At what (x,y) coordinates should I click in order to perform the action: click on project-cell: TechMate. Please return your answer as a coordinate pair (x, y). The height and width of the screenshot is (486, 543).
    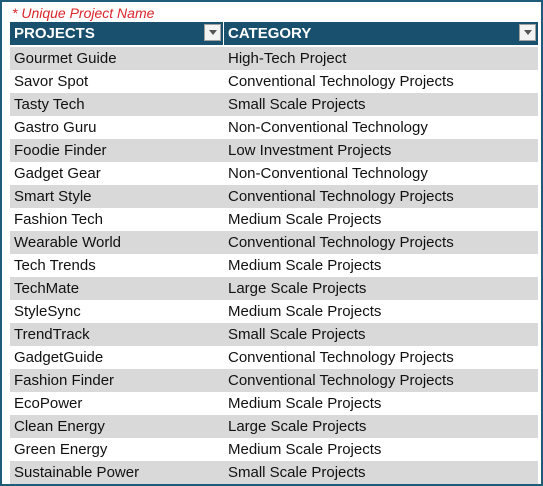
    Looking at the image, I should click on (47, 288).